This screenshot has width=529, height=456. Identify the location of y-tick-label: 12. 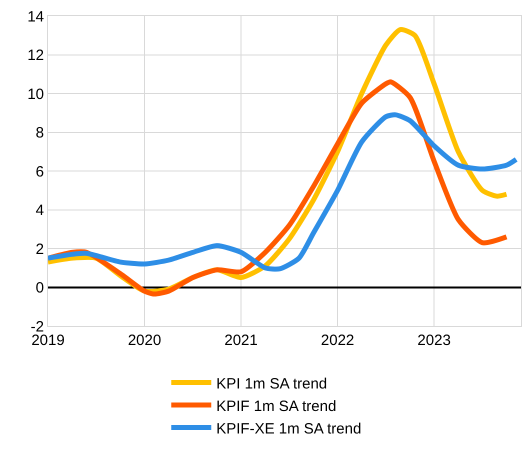
(35, 55).